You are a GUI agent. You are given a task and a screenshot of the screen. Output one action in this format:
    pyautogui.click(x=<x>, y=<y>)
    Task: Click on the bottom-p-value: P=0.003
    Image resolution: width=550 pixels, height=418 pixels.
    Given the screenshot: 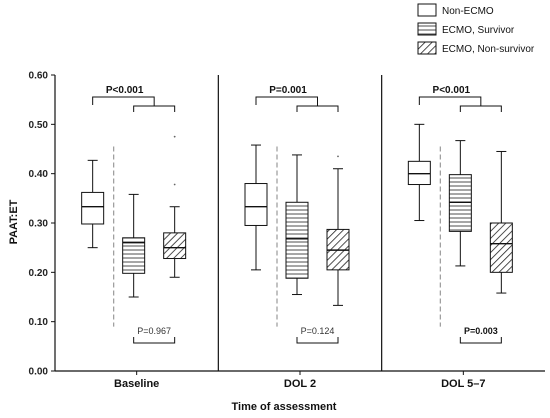 What is the action you would take?
    pyautogui.click(x=481, y=331)
    